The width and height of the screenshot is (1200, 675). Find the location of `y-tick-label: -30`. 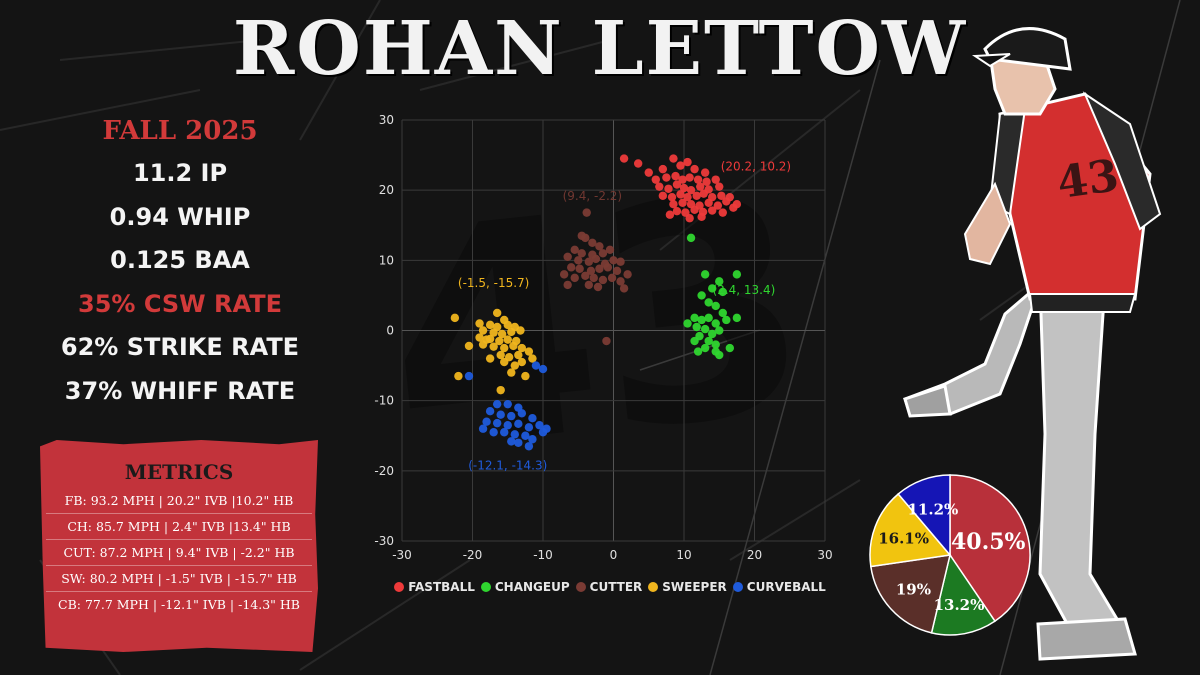

y-tick-label: -30 is located at coordinates (384, 541).